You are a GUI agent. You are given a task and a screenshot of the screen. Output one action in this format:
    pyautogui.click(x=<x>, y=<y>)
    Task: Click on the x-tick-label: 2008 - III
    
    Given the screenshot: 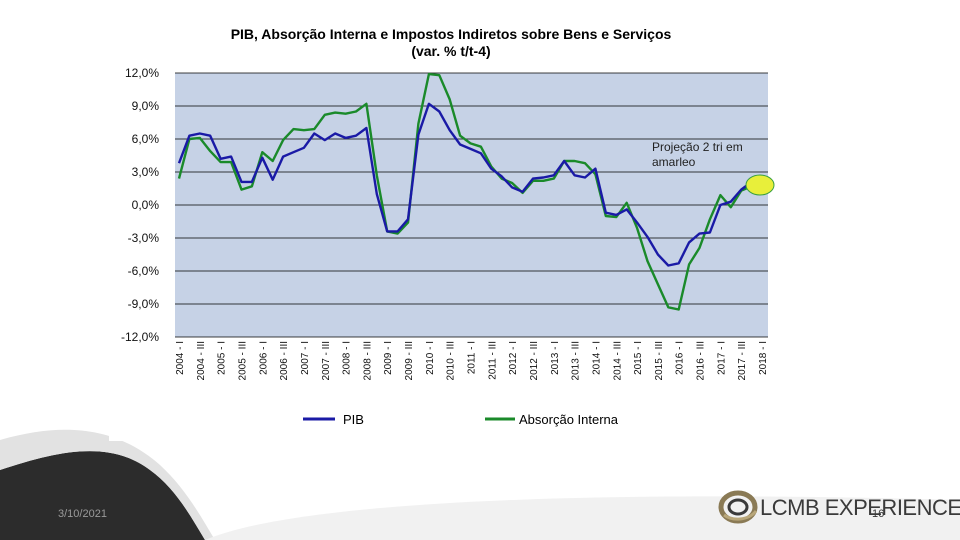 What is the action you would take?
    pyautogui.click(x=367, y=360)
    